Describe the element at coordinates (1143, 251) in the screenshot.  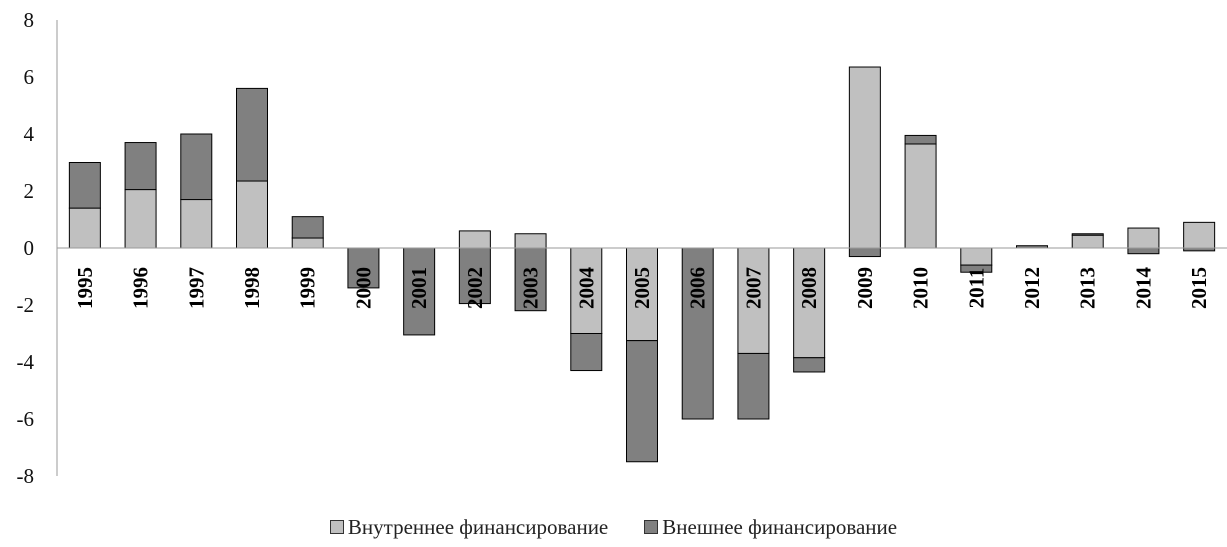
I see `bar-segment-external-2014` at that location.